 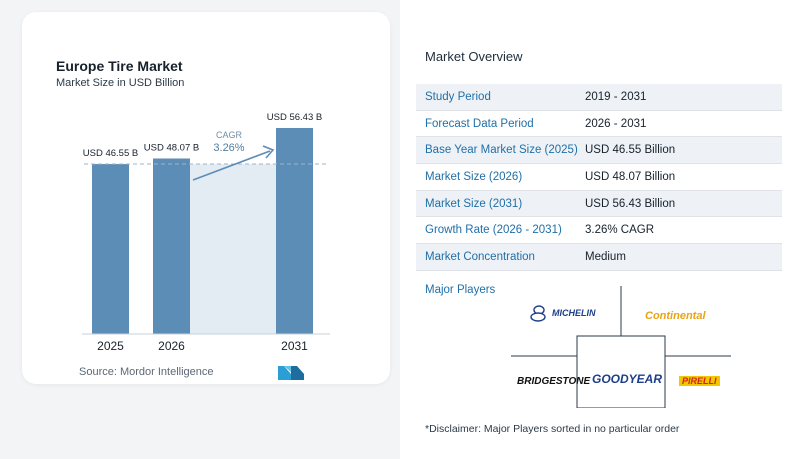 What do you see at coordinates (538, 313) in the screenshot?
I see `michelin-logo-icon` at bounding box center [538, 313].